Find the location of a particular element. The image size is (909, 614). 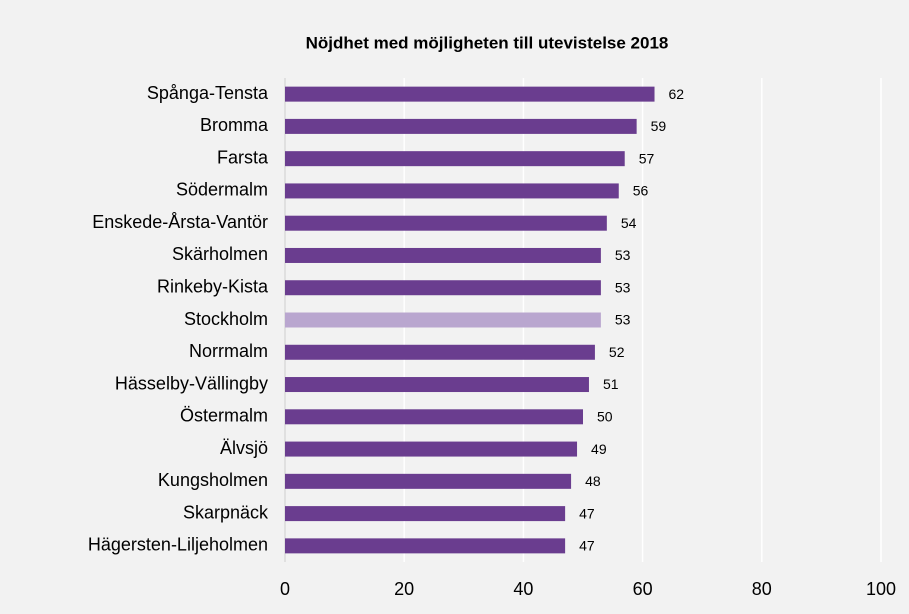

y-tick-label: Farsta is located at coordinates (243, 157).